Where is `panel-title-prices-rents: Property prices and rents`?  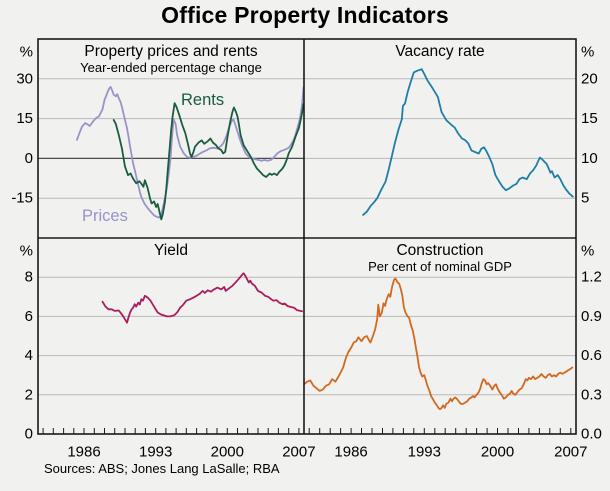 panel-title-prices-rents: Property prices and rents is located at coordinates (171, 51).